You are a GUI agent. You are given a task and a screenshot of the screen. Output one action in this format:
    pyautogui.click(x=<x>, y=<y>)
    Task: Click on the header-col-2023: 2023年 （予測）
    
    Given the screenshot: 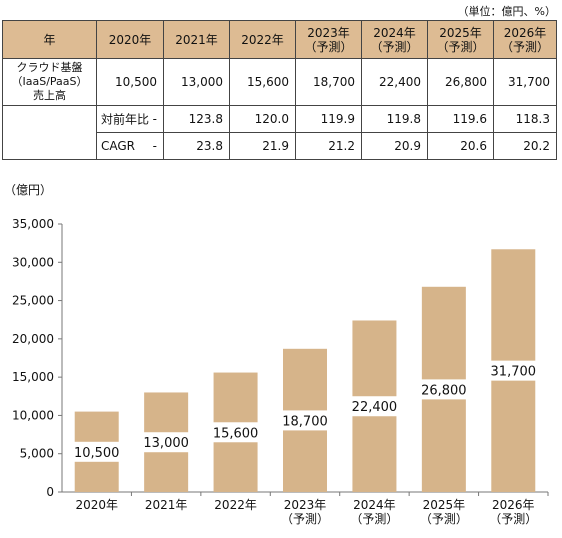 What is the action you would take?
    pyautogui.click(x=328, y=39)
    